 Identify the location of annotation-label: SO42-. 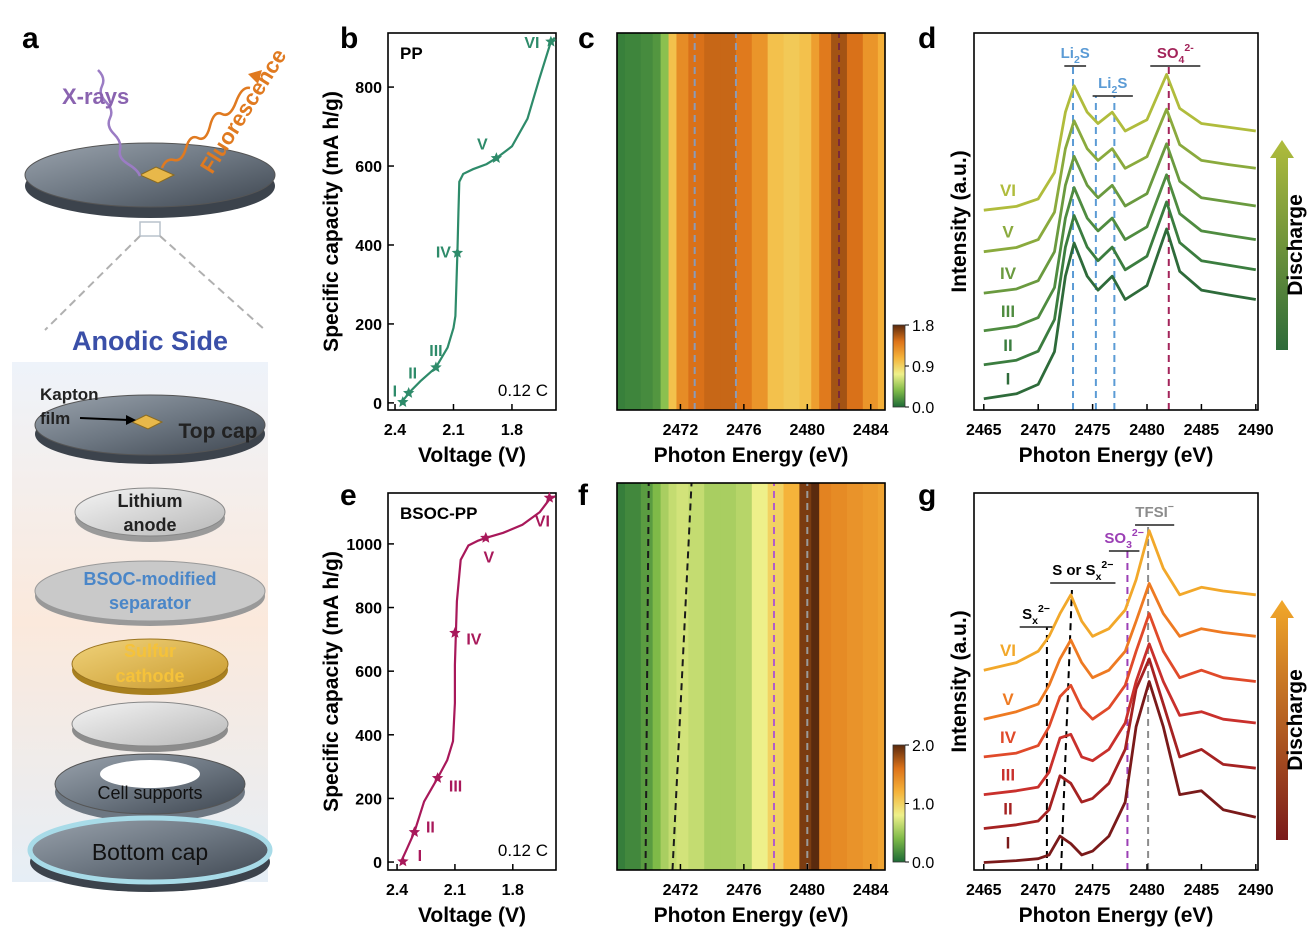
(1175, 54).